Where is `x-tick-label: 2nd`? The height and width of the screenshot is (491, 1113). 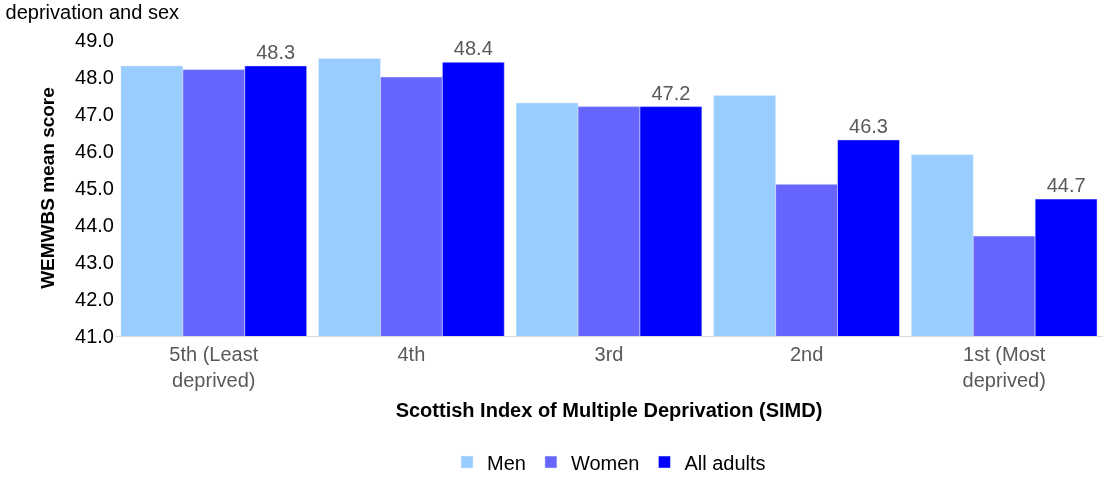
x-tick-label: 2nd is located at coordinates (806, 354).